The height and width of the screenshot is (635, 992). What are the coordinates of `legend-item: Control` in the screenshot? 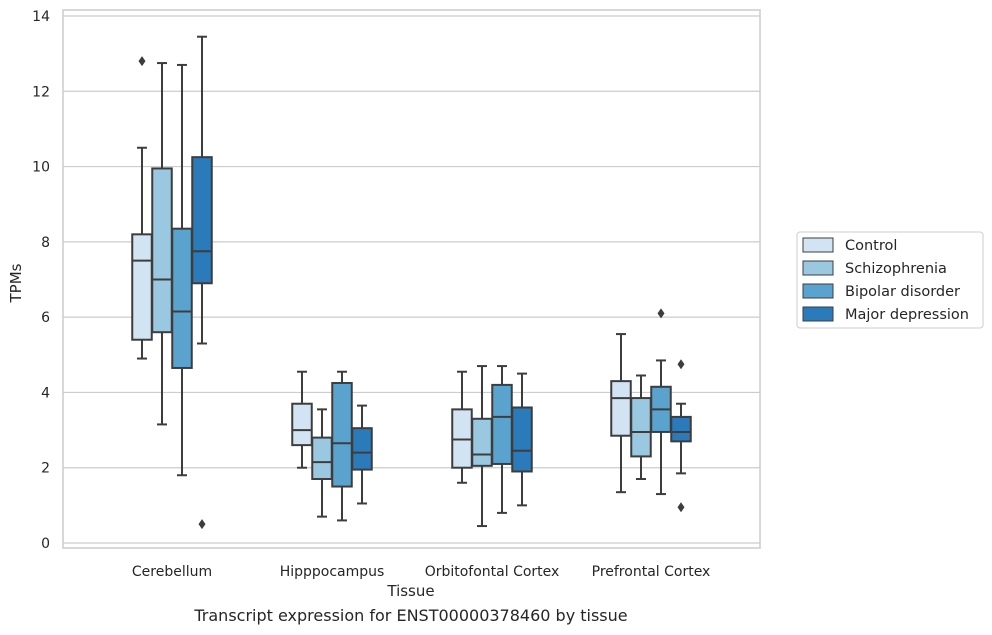 It's located at (849, 245).